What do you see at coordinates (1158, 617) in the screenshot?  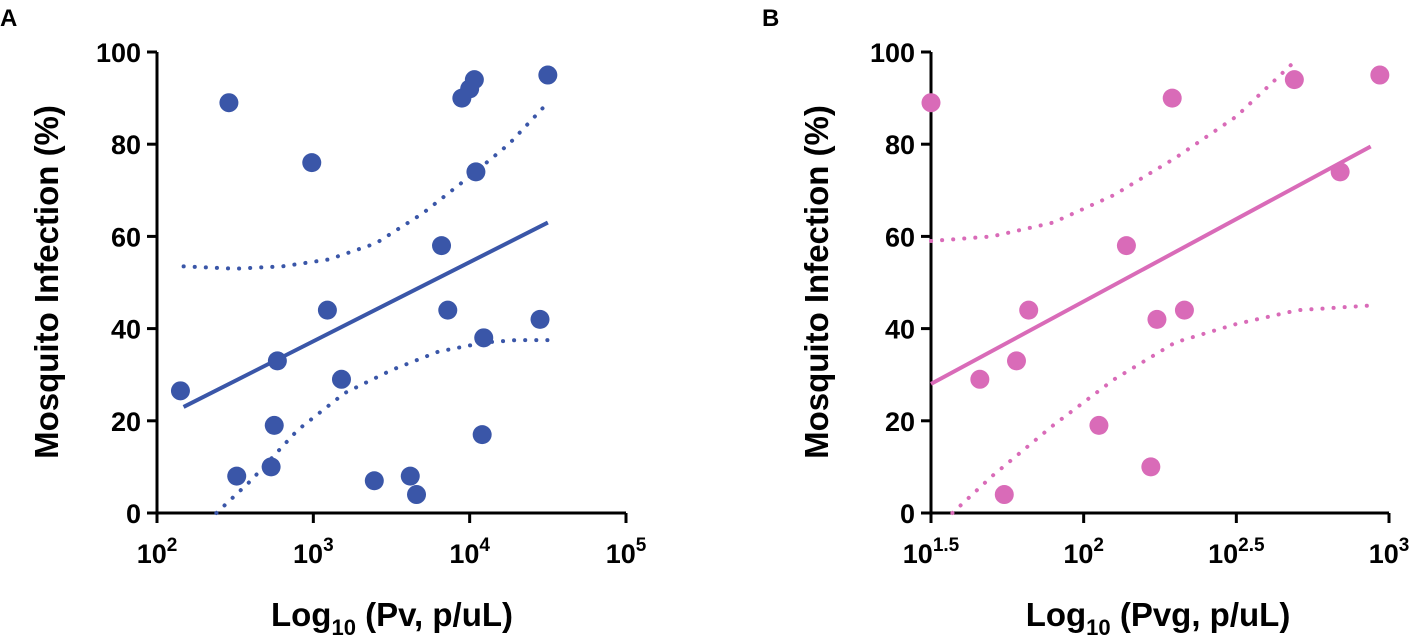 I see `x-axis-title: Log10 (Pvg, p/uL)` at bounding box center [1158, 617].